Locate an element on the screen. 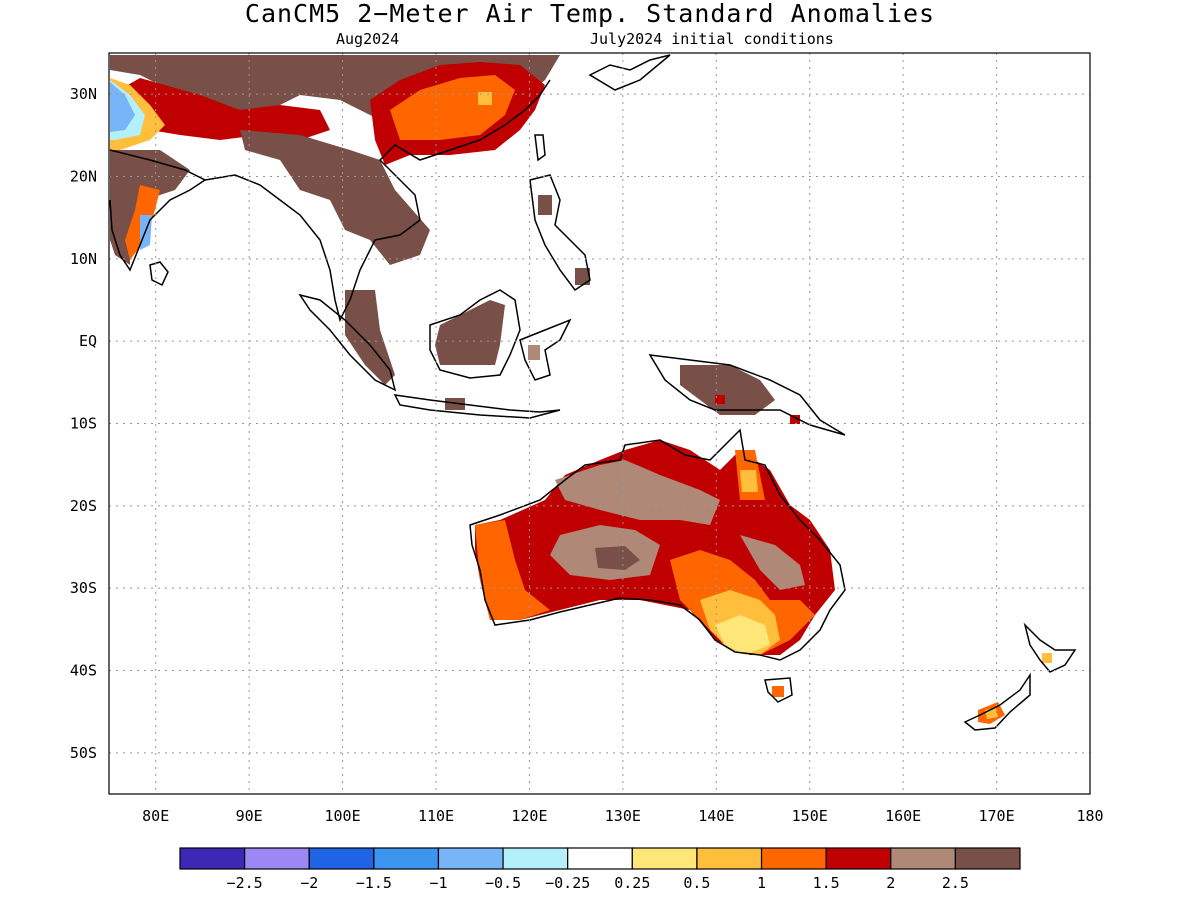 The image size is (1200, 900). lat-tick-label: 10N is located at coordinates (83, 259).